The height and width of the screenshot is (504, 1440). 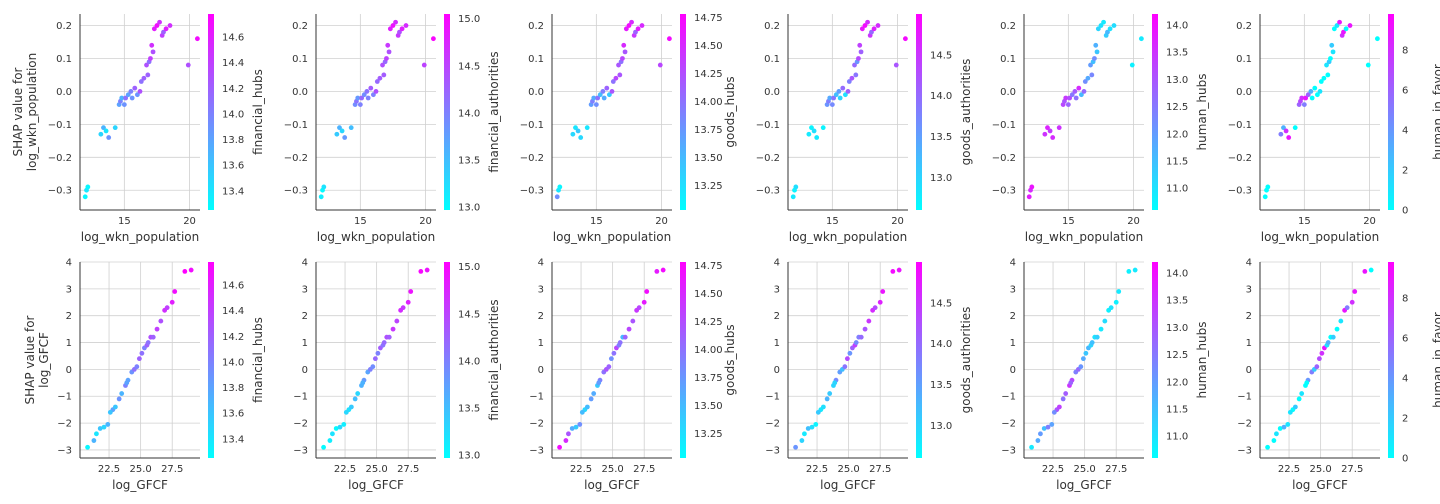 I want to click on colorbar-tick-label: 8, so click(x=1405, y=299).